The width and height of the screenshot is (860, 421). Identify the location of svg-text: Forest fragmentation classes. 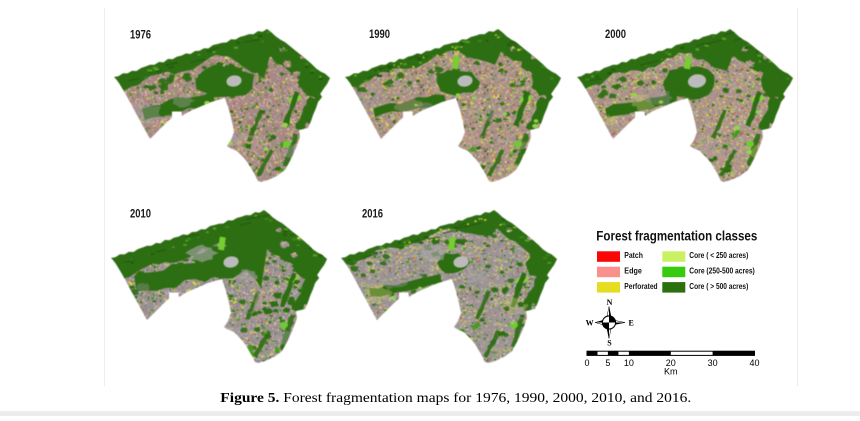
(676, 236).